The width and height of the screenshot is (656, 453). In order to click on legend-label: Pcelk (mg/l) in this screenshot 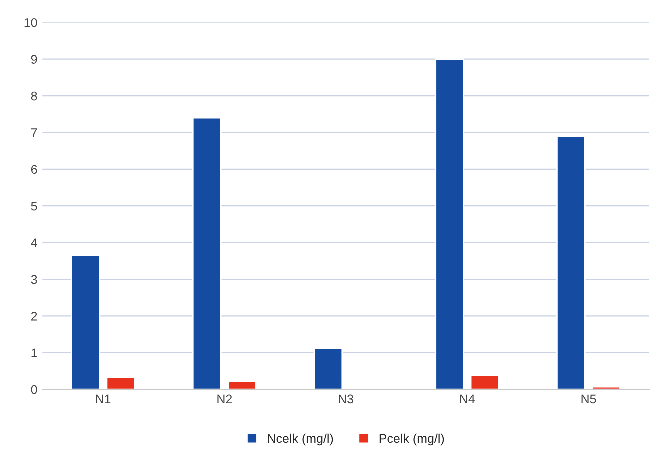, I will do `click(412, 440)`.